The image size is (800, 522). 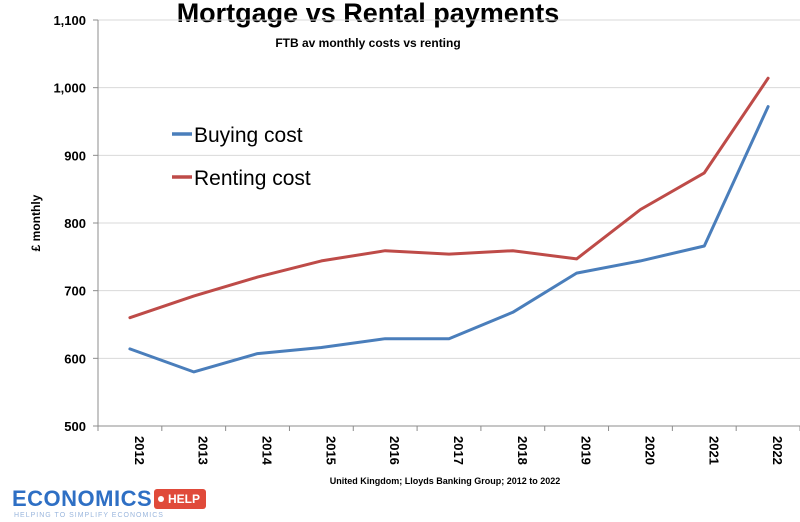 What do you see at coordinates (522, 450) in the screenshot?
I see `x-tick-label: 2018` at bounding box center [522, 450].